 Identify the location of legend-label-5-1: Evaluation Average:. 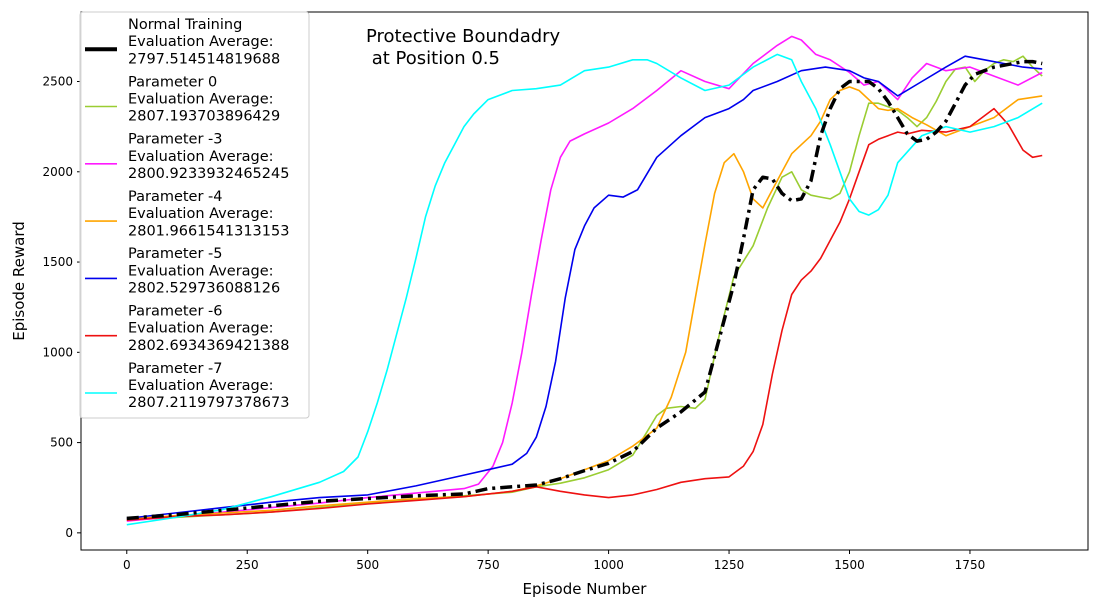
(201, 329).